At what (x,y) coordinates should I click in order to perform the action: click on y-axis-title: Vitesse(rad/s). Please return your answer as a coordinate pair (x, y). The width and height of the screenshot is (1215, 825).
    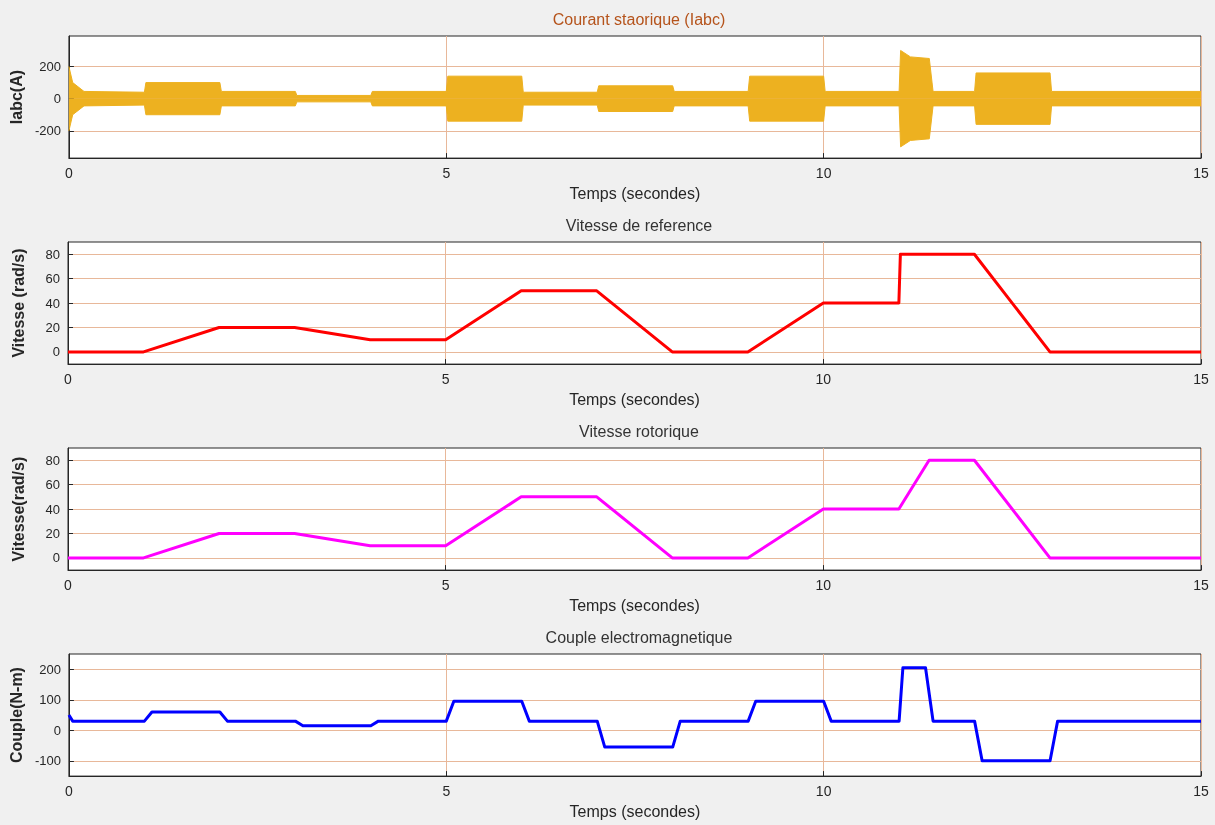
    Looking at the image, I should click on (18, 509).